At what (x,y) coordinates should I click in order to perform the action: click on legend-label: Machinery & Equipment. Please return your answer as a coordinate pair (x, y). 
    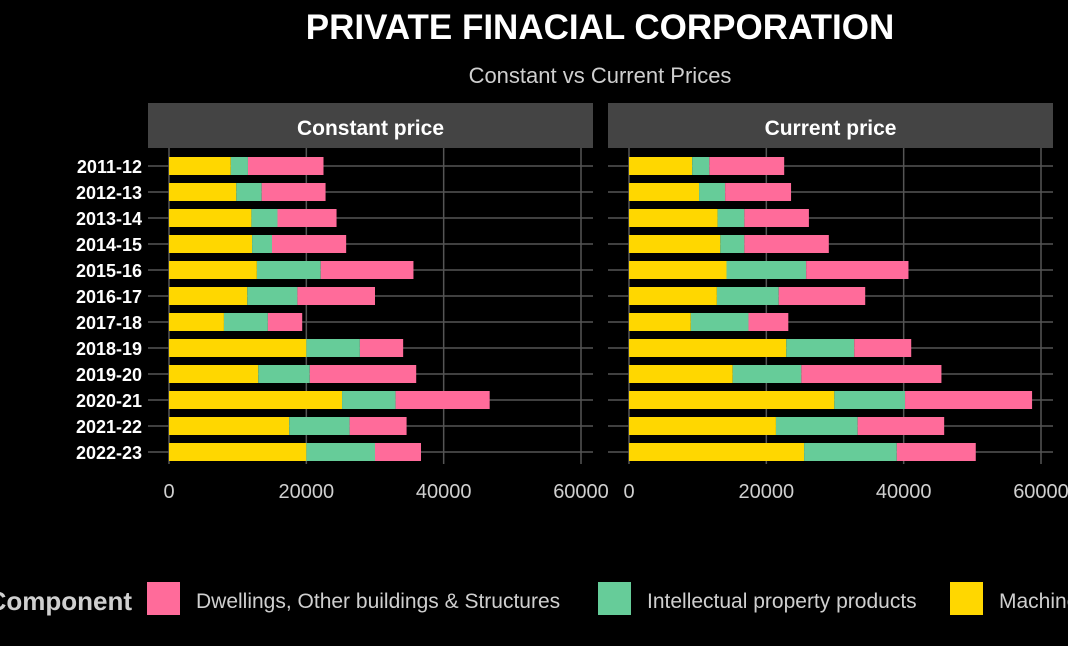
    Looking at the image, I should click on (1033, 601).